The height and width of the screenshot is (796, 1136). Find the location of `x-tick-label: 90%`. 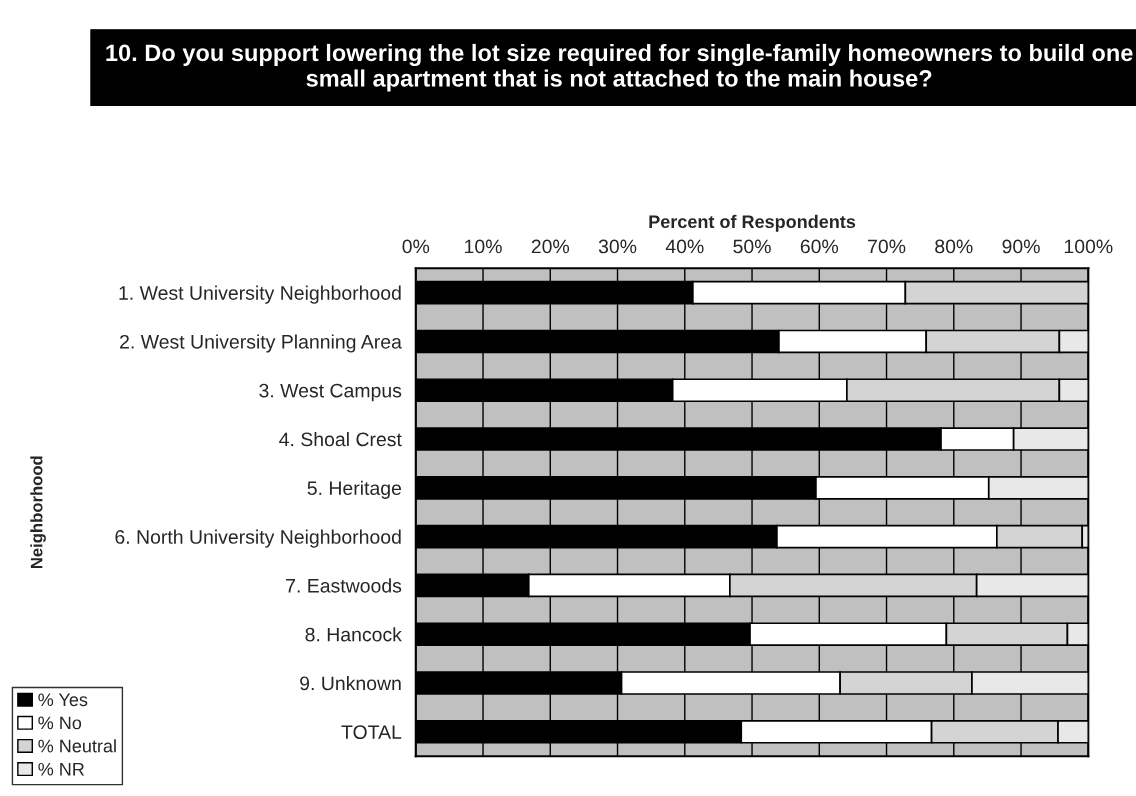

x-tick-label: 90% is located at coordinates (1021, 246).